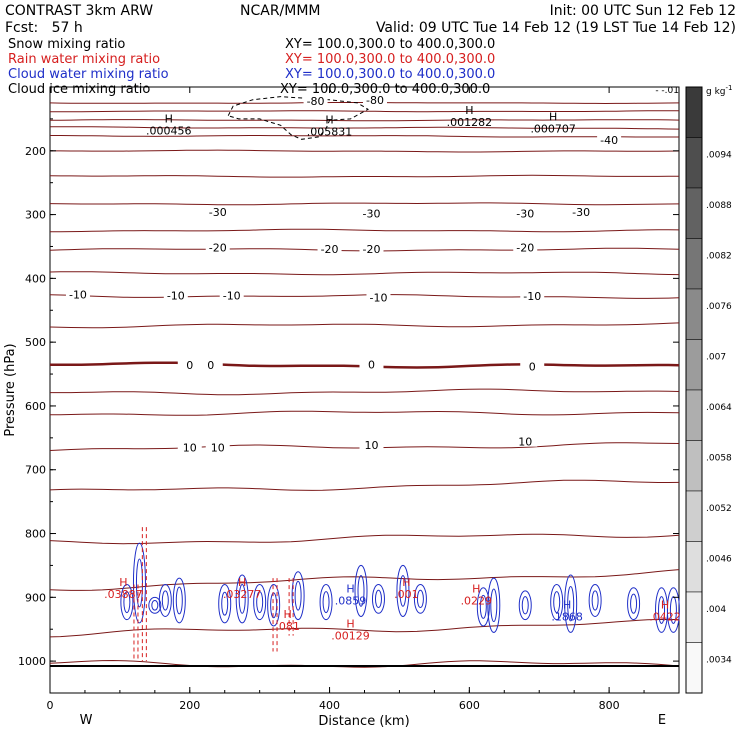  Describe the element at coordinates (470, 122) in the screenshot. I see `extremum-value: .001282` at that location.